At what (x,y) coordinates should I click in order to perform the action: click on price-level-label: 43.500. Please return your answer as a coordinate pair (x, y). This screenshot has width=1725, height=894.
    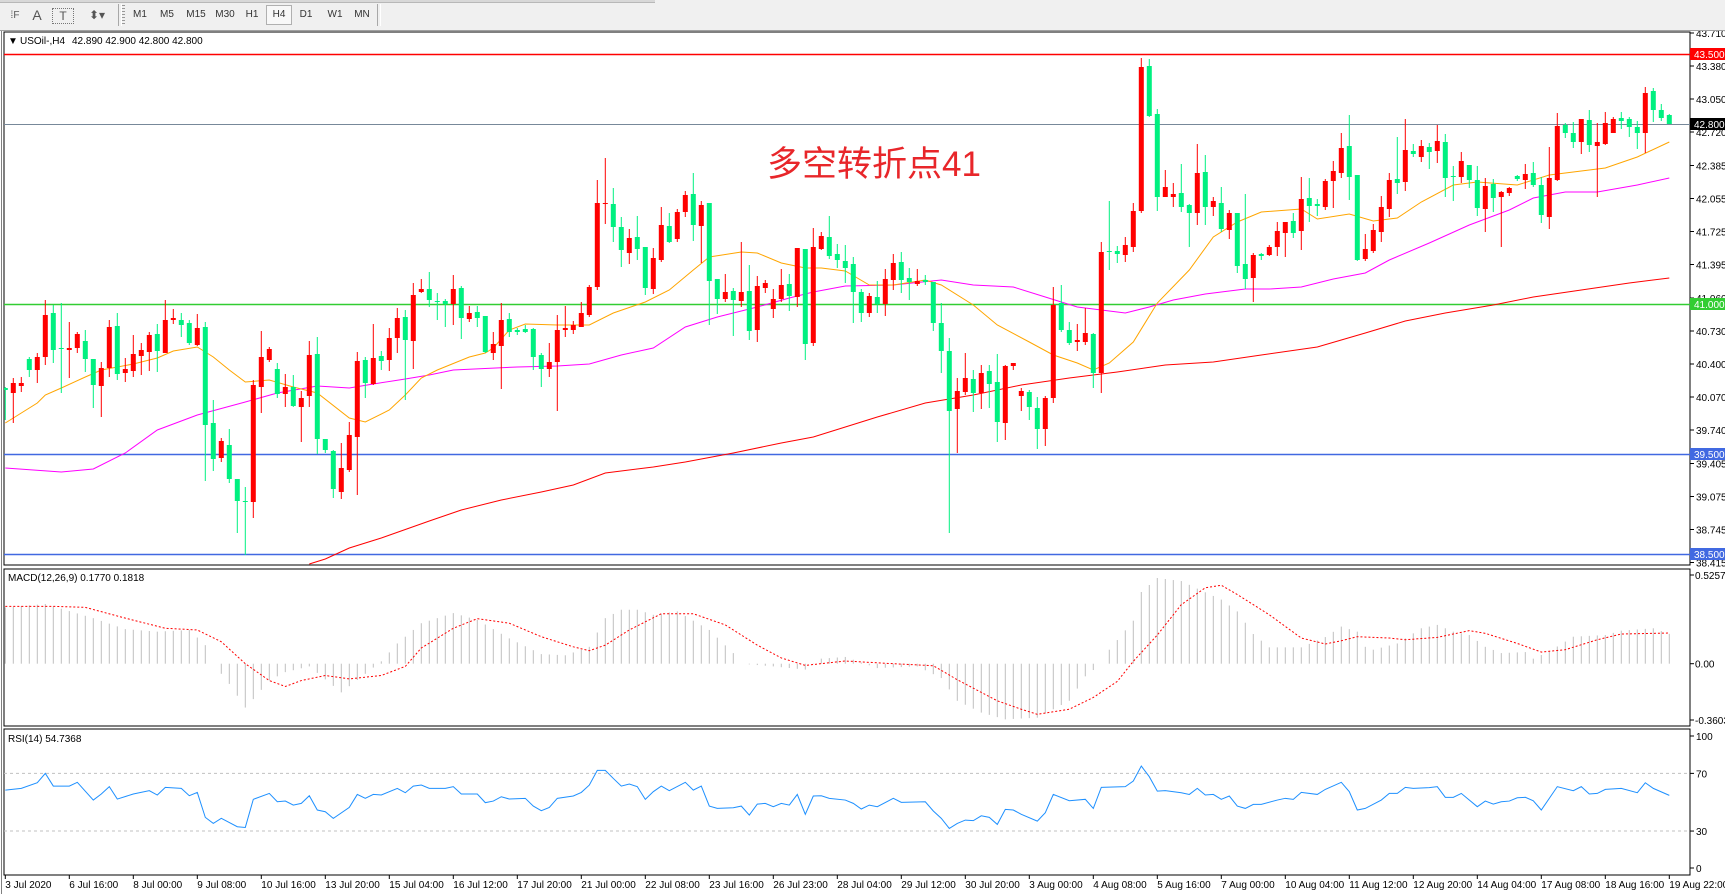
    Looking at the image, I should click on (1709, 55).